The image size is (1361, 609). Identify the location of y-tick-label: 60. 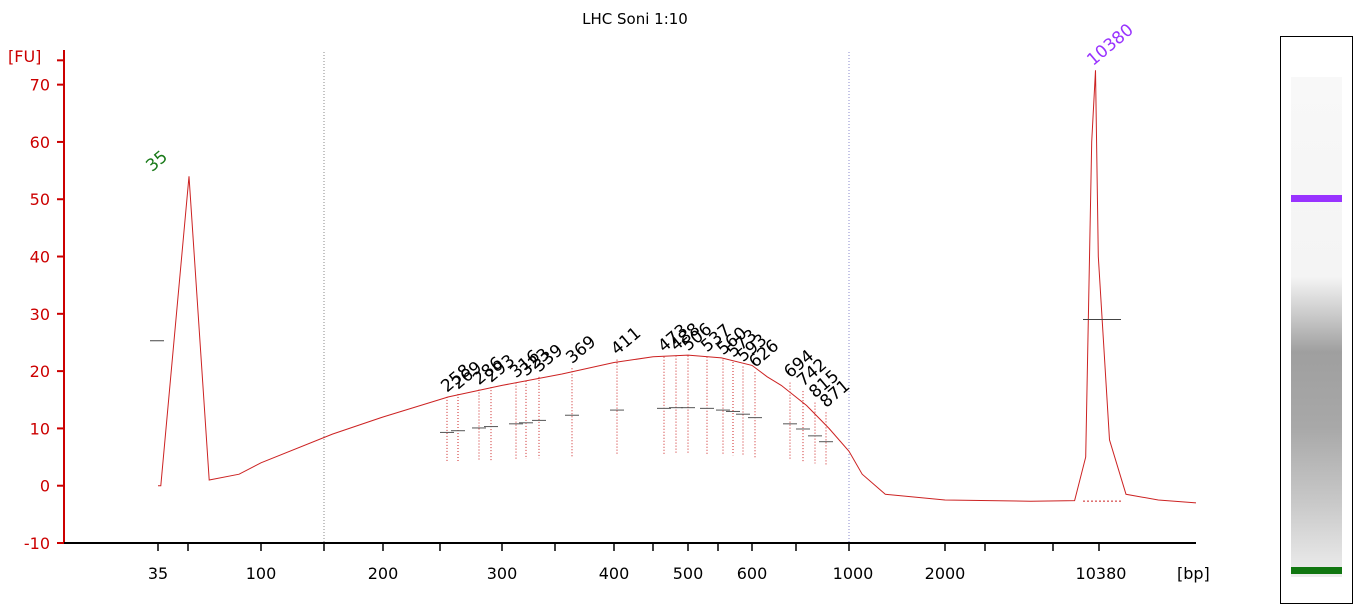
(40, 142).